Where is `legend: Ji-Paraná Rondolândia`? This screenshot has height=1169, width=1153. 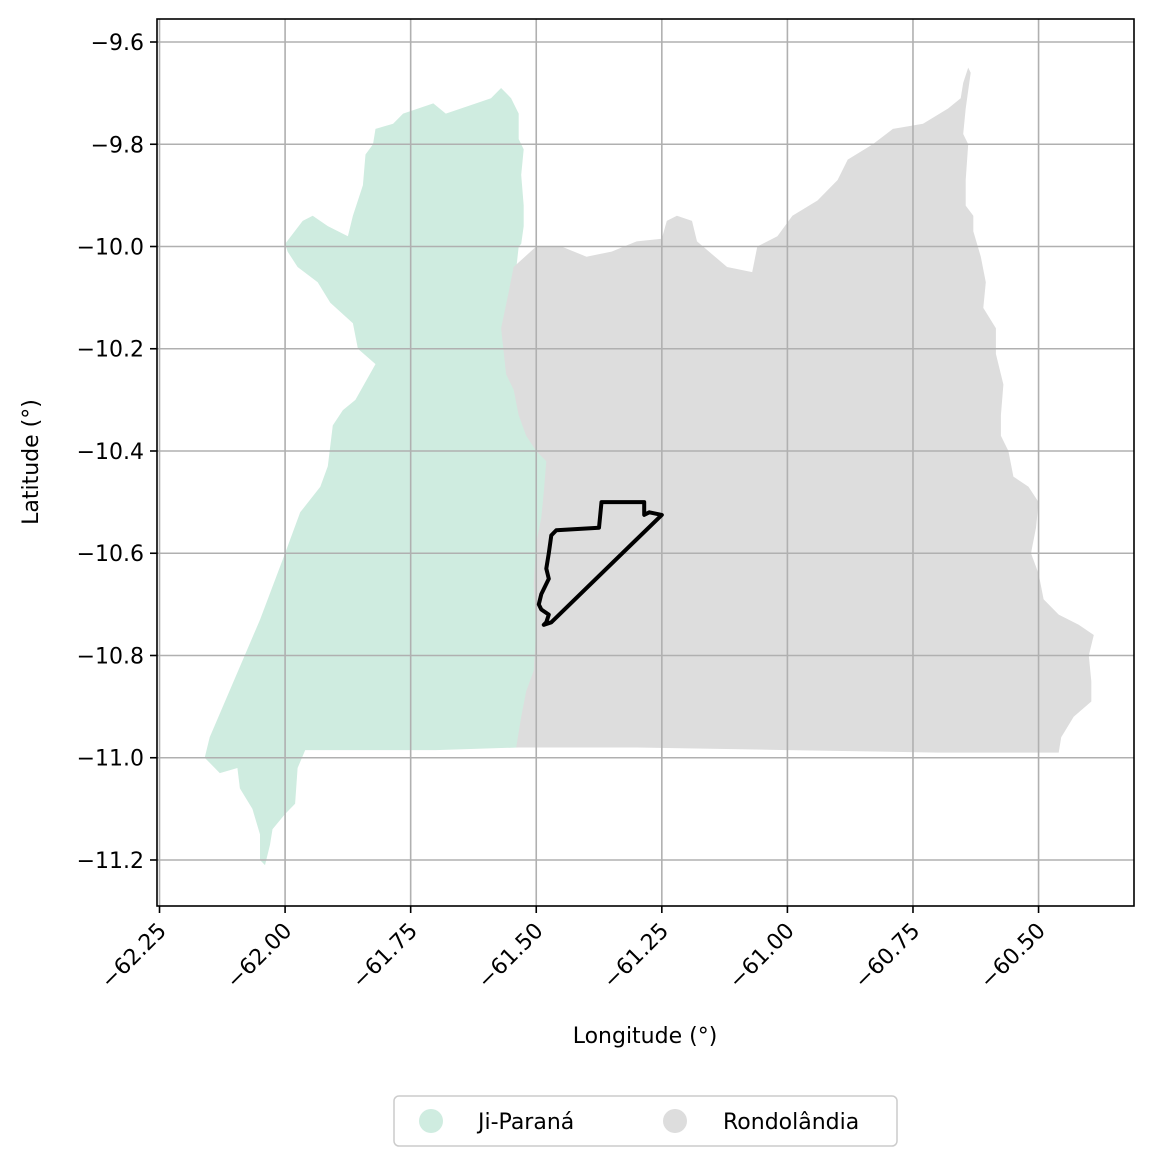
legend: Ji-Paraná Rondolândia is located at coordinates (645, 1121).